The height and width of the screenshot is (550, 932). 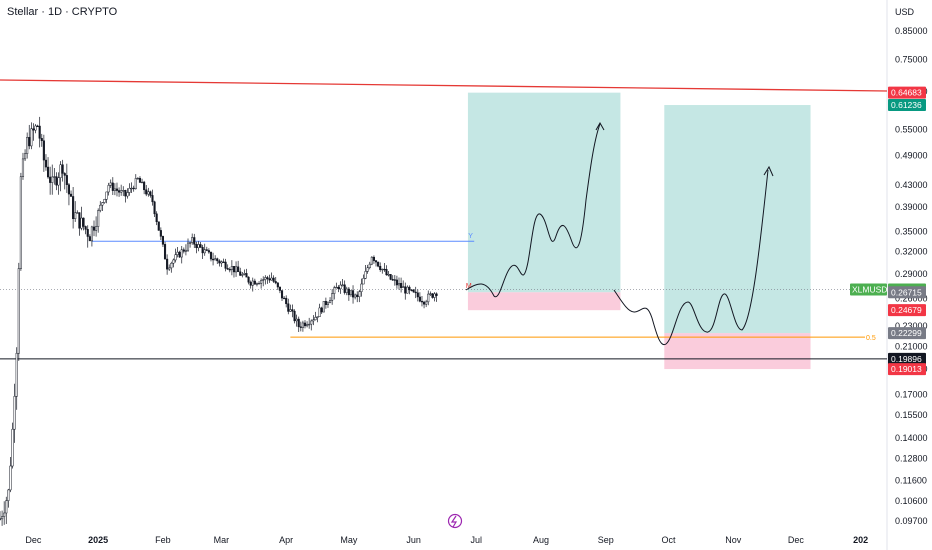 I want to click on descending-trendline, so click(x=444, y=85).